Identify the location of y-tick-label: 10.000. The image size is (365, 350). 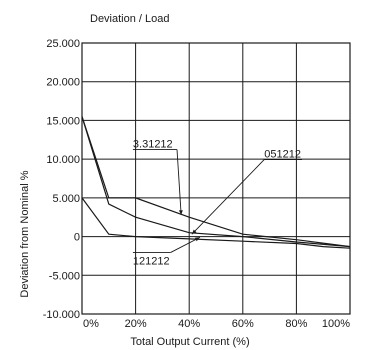
(63, 160).